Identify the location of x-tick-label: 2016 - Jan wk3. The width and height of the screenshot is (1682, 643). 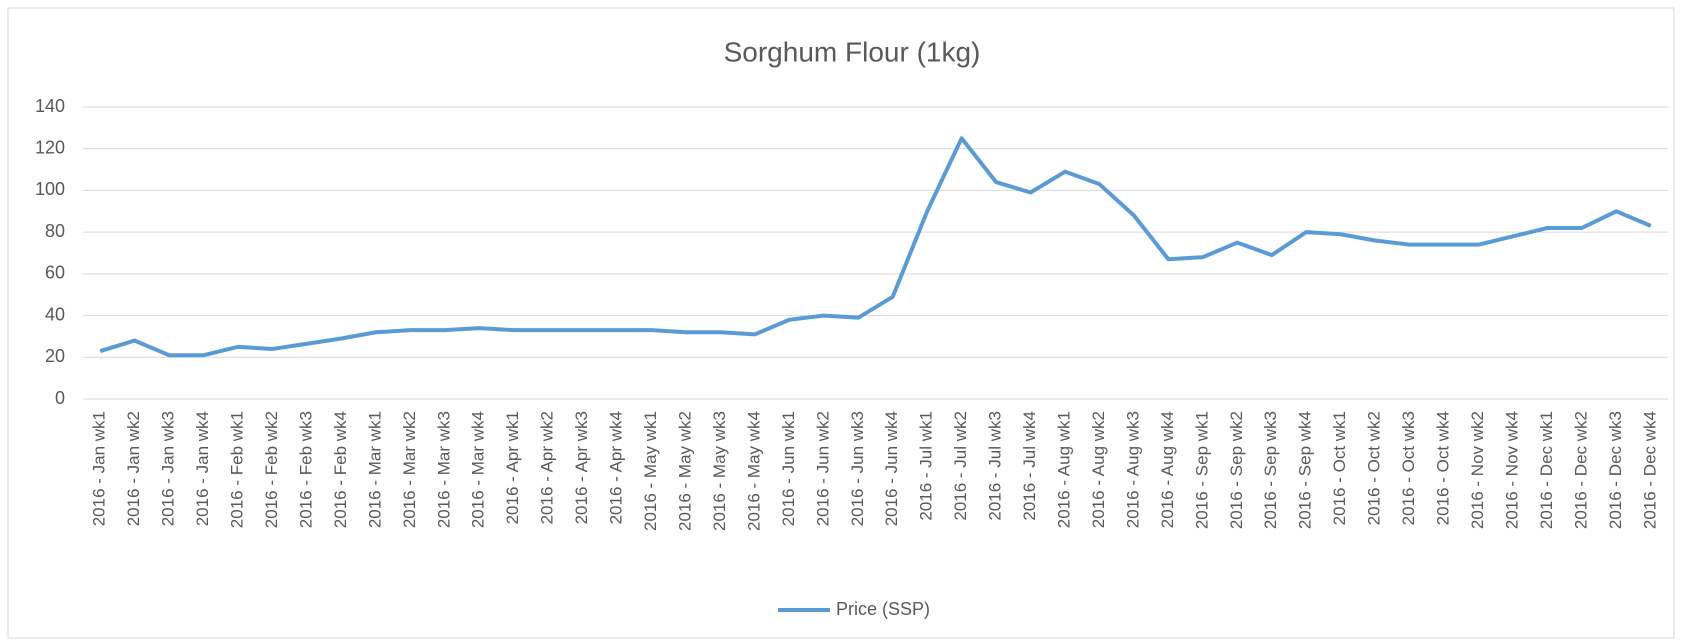
(168, 468).